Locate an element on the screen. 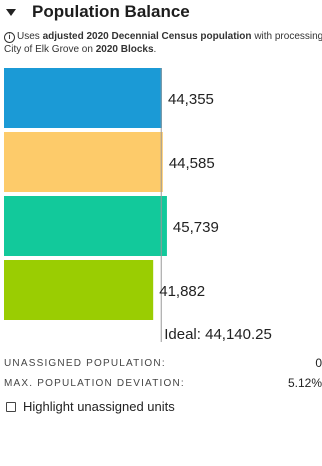 This screenshot has width=322, height=466. value-label-district-4: 41,882 is located at coordinates (182, 291).